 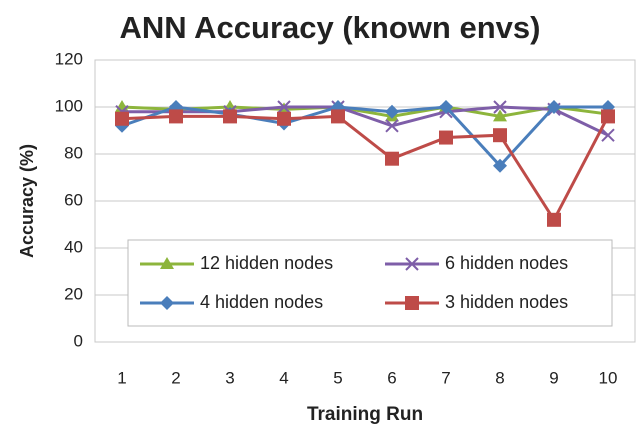 What do you see at coordinates (506, 263) in the screenshot?
I see `legend-label: 6 hidden nodes` at bounding box center [506, 263].